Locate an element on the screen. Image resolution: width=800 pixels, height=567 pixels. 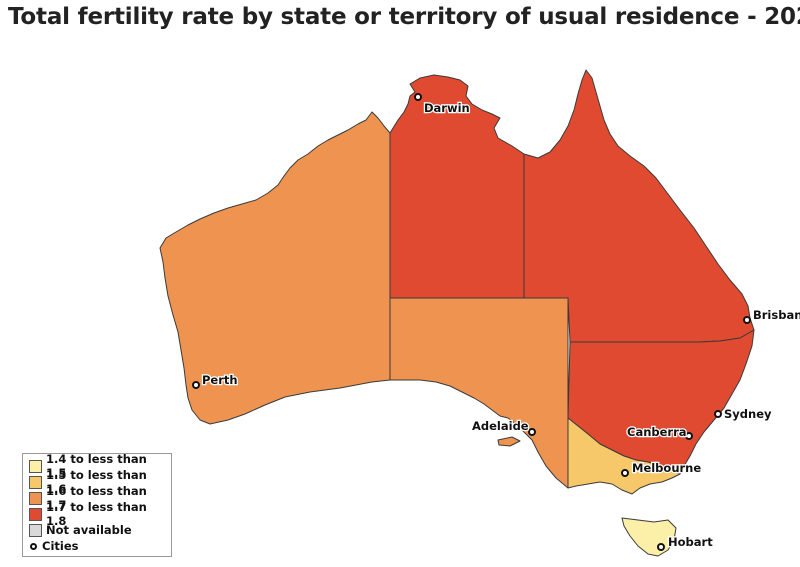
legend-item: 1.7 to less than 1.8 is located at coordinates (97, 514).